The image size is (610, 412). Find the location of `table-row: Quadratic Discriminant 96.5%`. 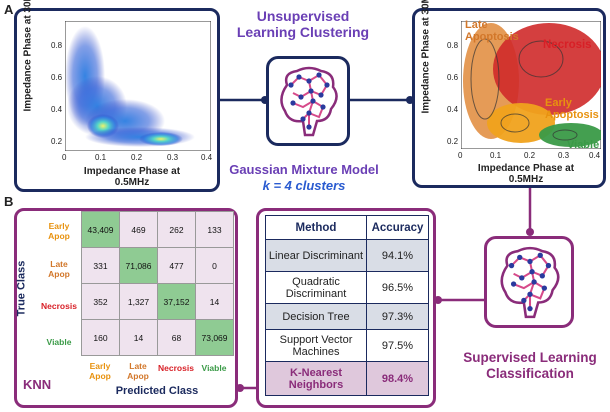

table-row: Quadratic Discriminant 96.5% is located at coordinates (347, 287).